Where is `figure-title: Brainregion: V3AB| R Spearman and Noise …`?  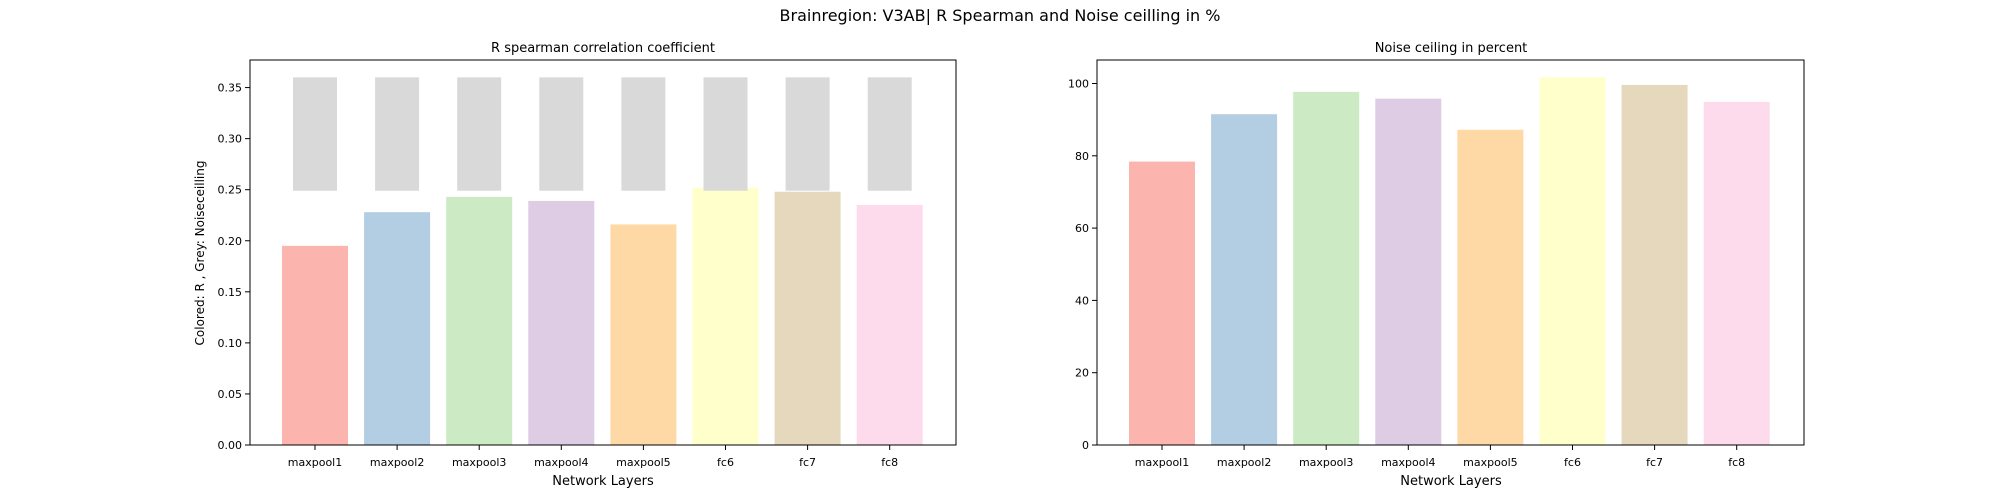 figure-title: Brainregion: V3AB| R Spearman and Noise … is located at coordinates (1000, 15).